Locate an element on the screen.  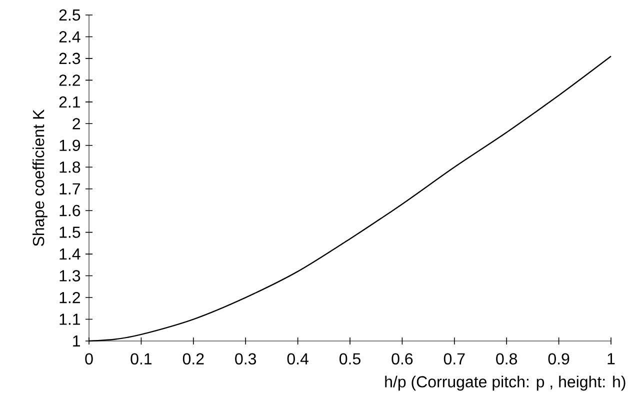
x-tick-label: 0.2 is located at coordinates (193, 359).